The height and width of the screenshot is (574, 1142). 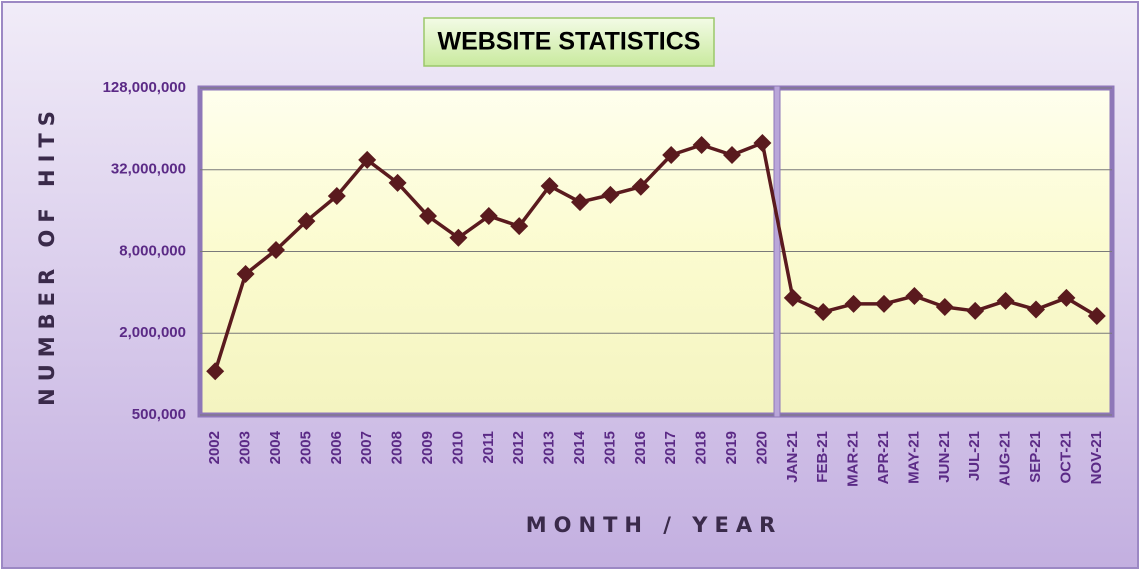 I want to click on x-tick-label: FEB-21, so click(x=822, y=457).